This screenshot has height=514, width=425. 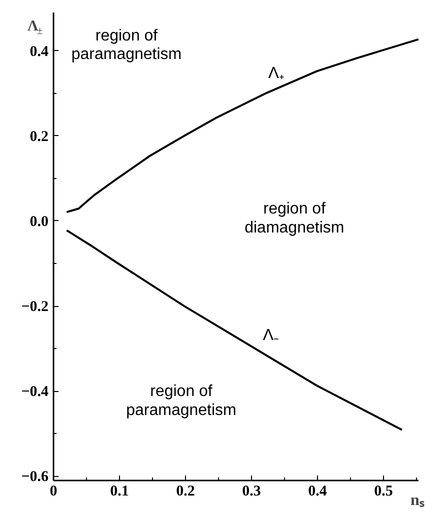 What do you see at coordinates (383, 492) in the screenshot?
I see `x-tick-label: 0.5` at bounding box center [383, 492].